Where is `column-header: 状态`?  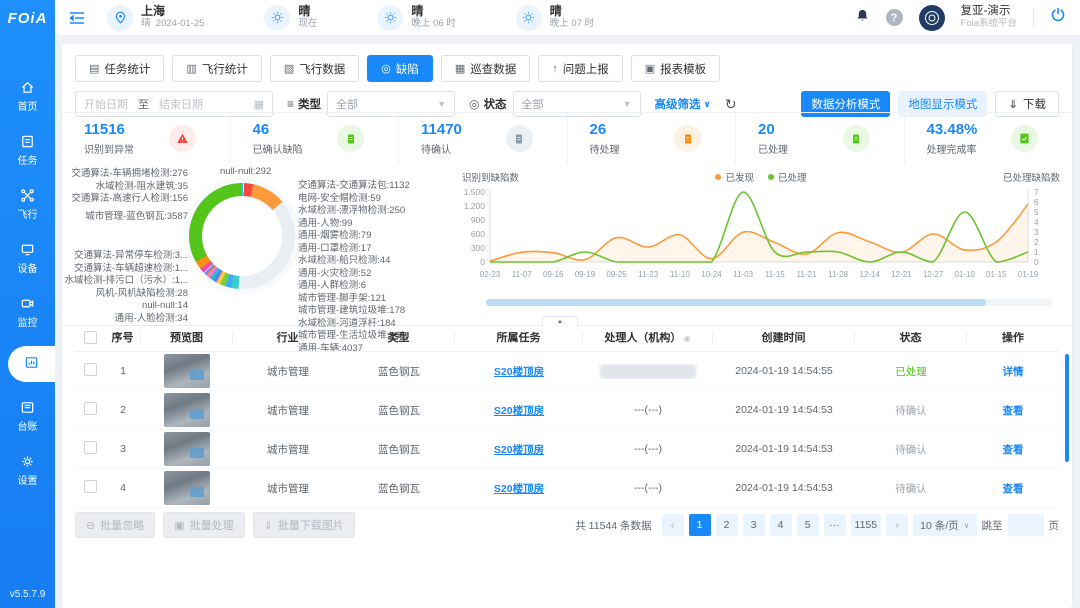
column-header: 状态 is located at coordinates (911, 338).